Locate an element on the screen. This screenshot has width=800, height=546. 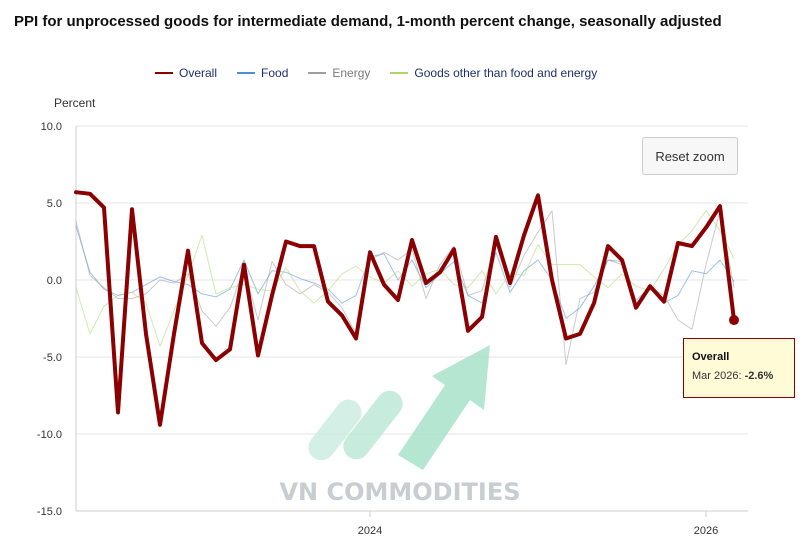
legend-swatch-overall is located at coordinates (164, 73).